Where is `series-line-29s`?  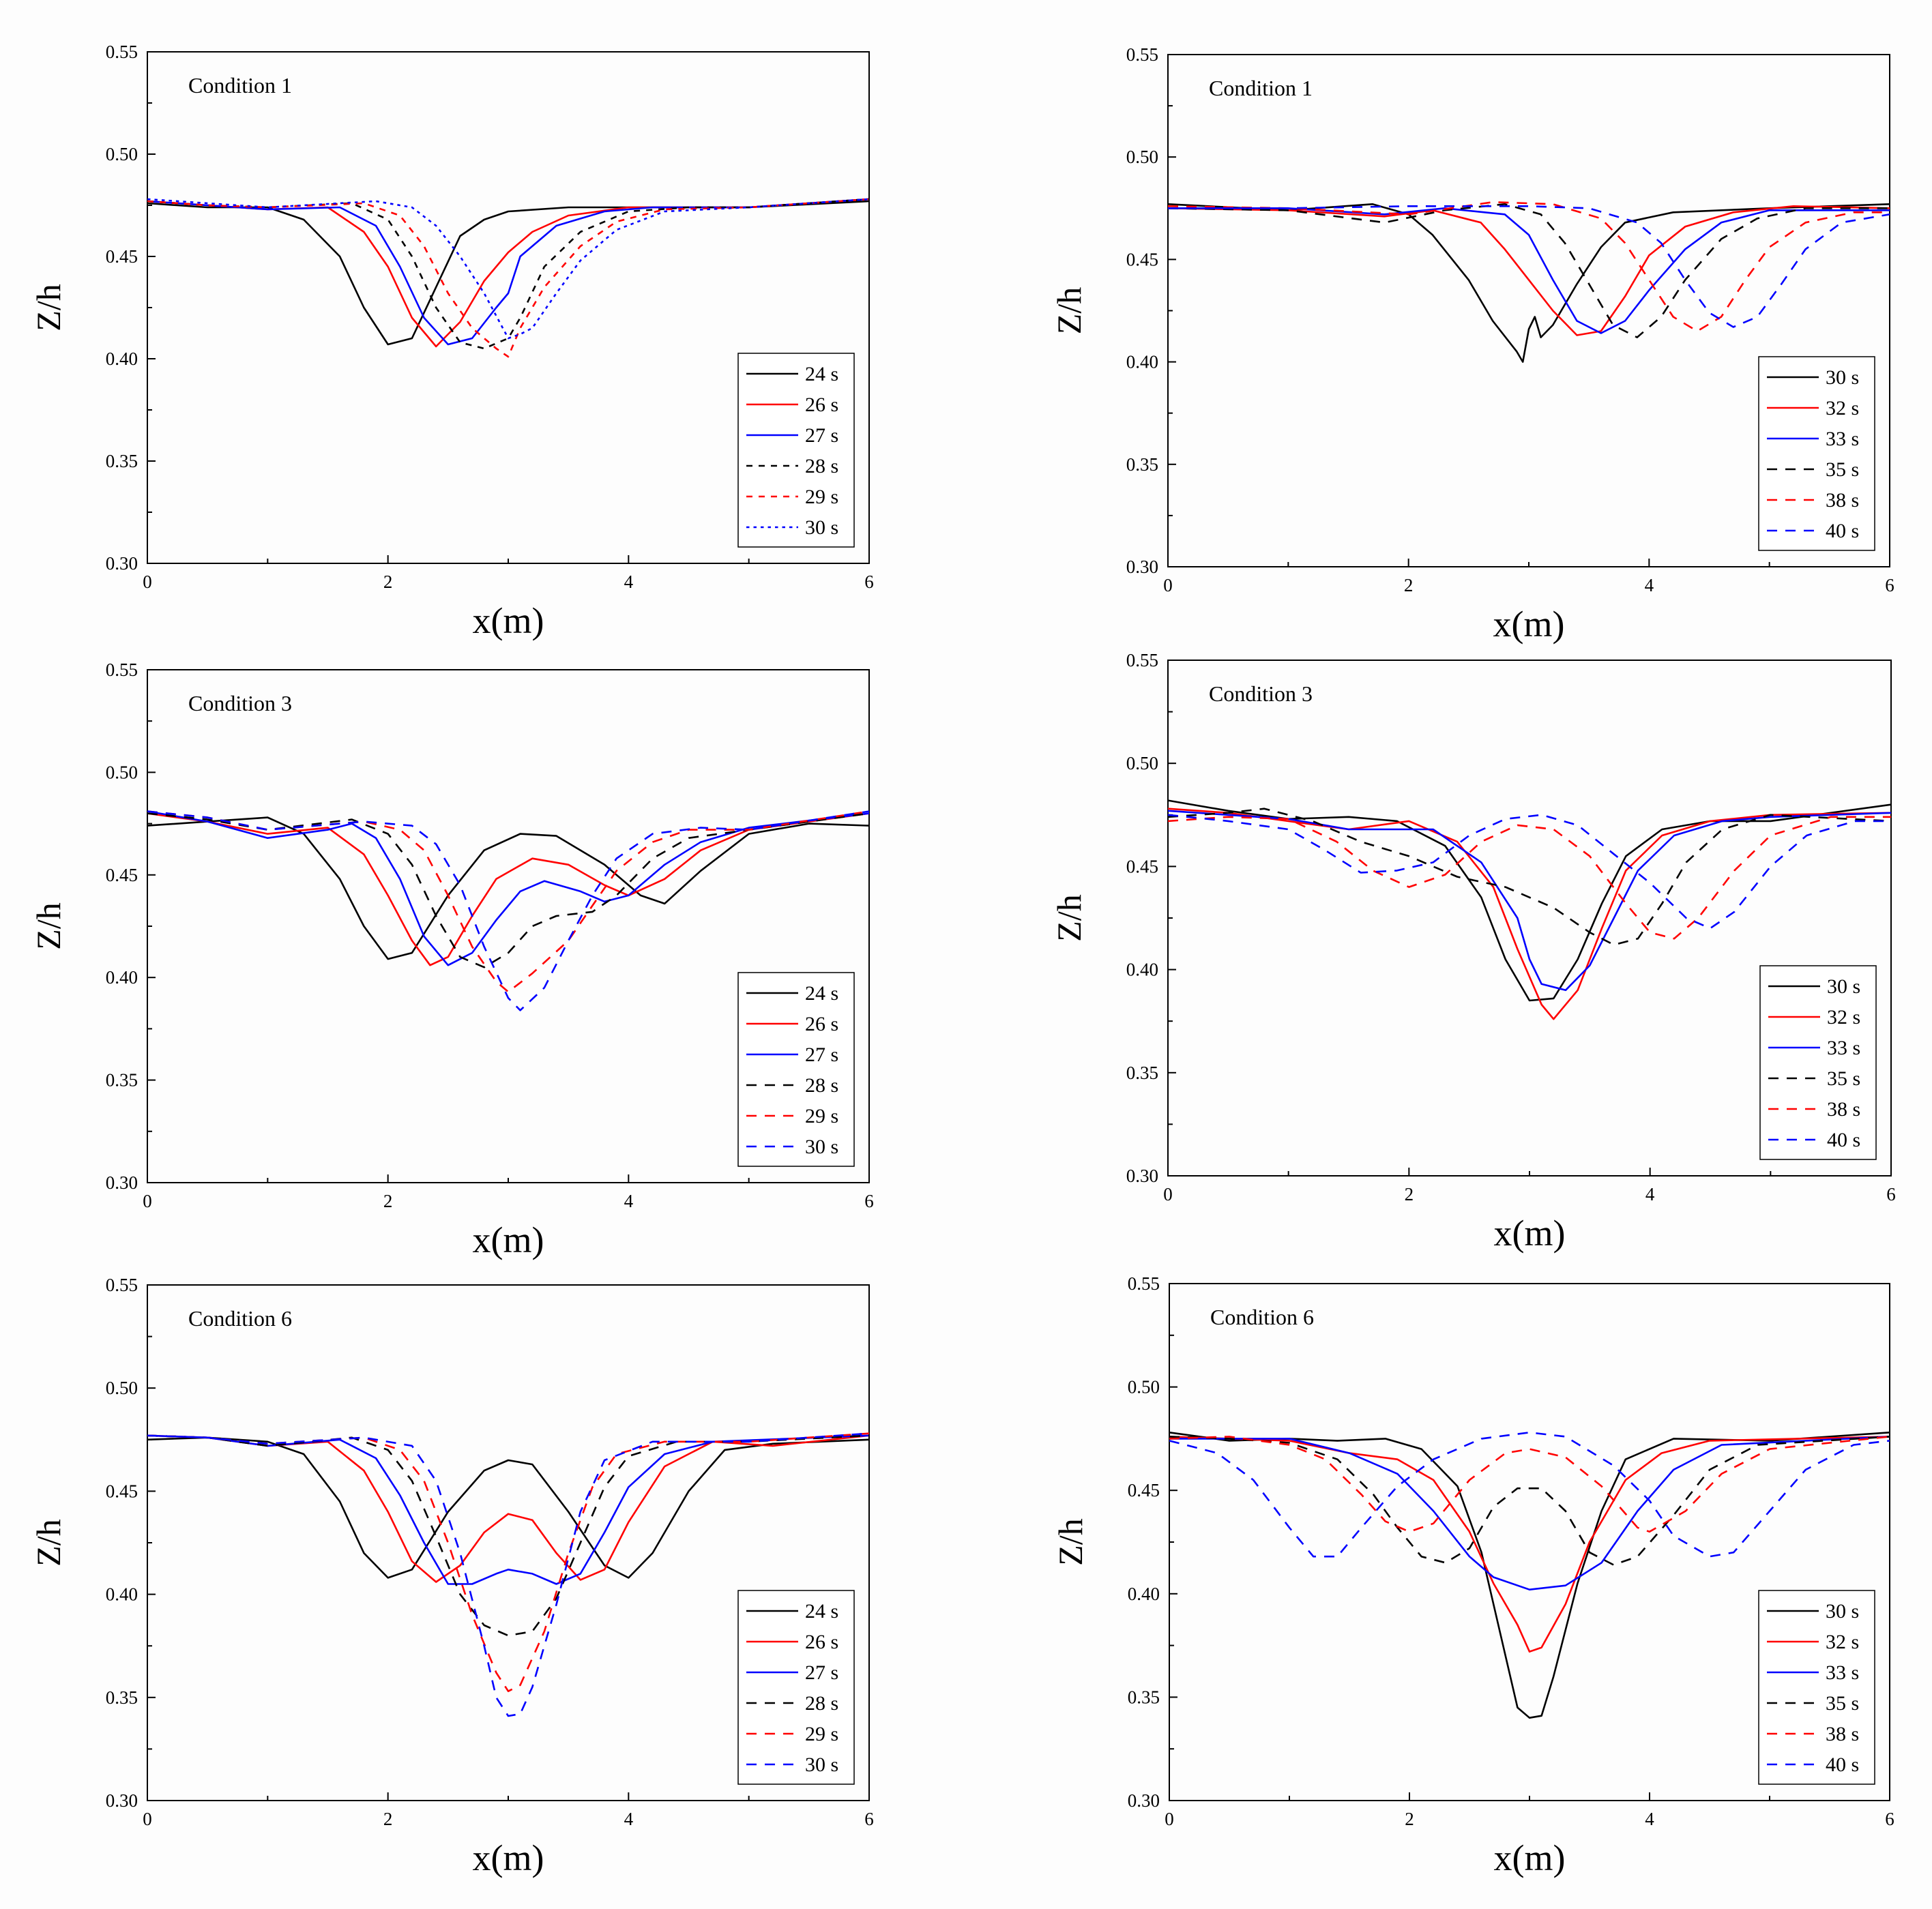
series-line-29s is located at coordinates (508, 901).